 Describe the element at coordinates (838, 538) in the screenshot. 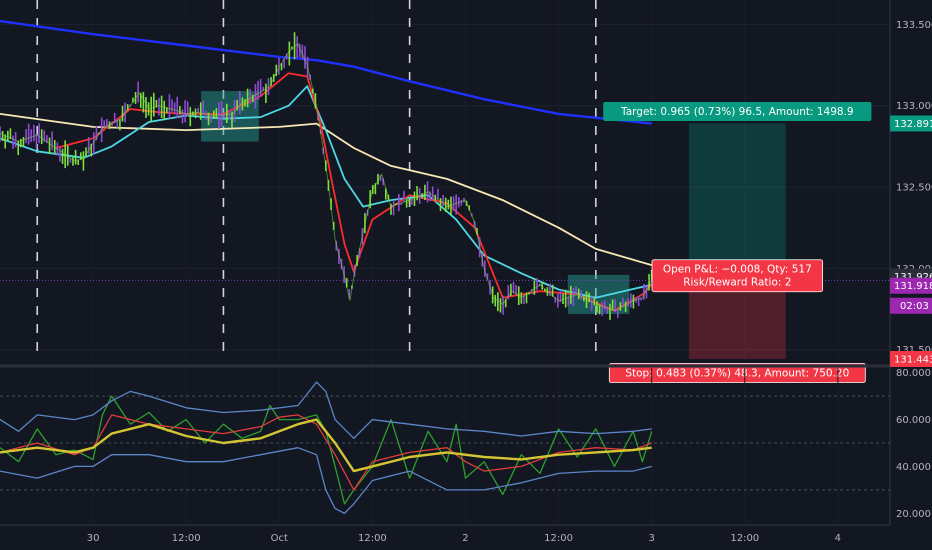

I see `time-tick-label: 4` at that location.